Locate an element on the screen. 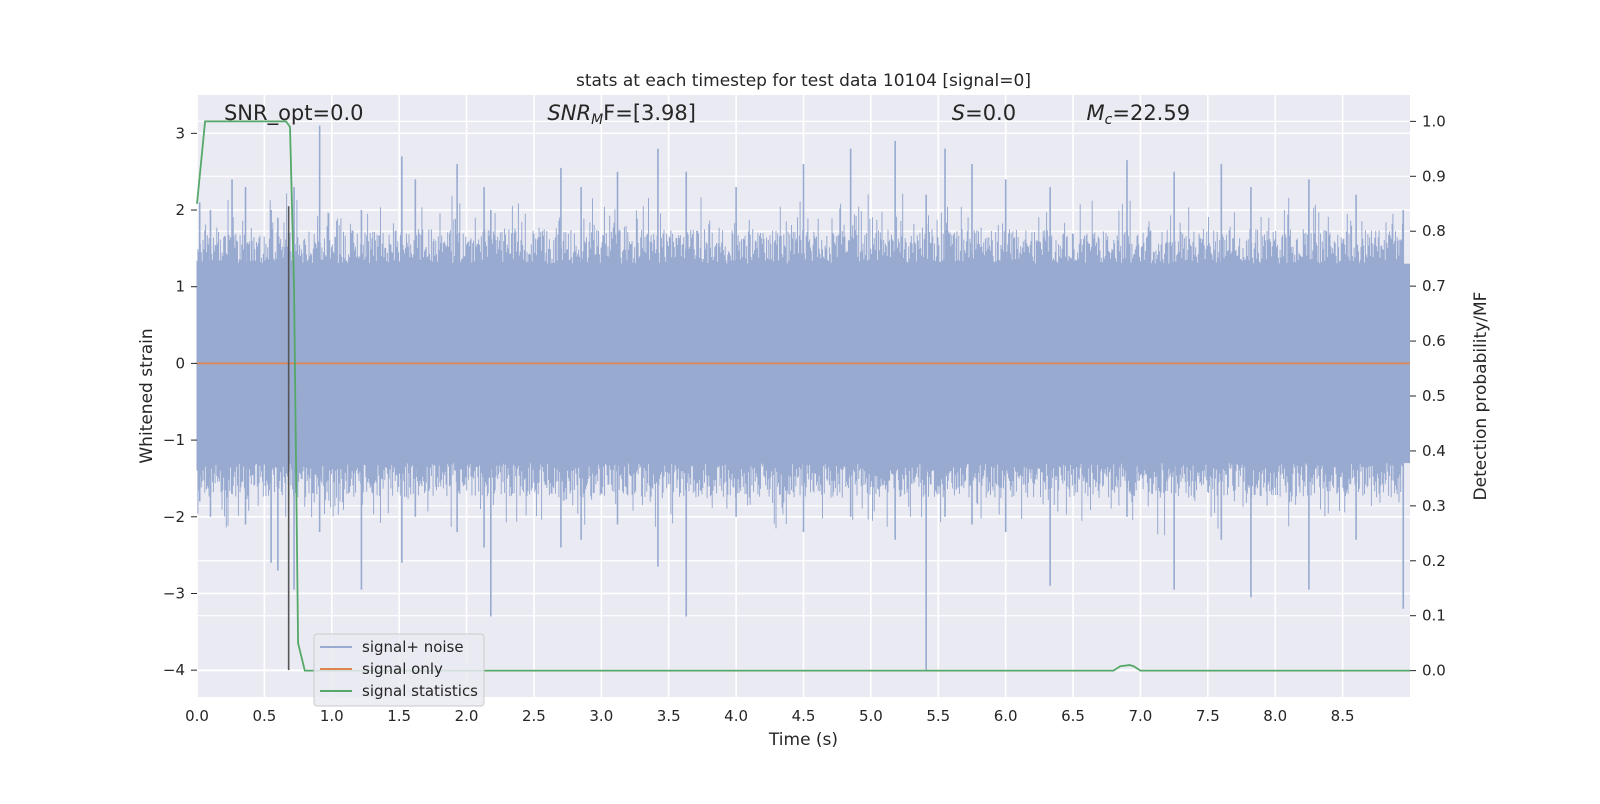  x-tick-label: 6.5 is located at coordinates (1073, 716).